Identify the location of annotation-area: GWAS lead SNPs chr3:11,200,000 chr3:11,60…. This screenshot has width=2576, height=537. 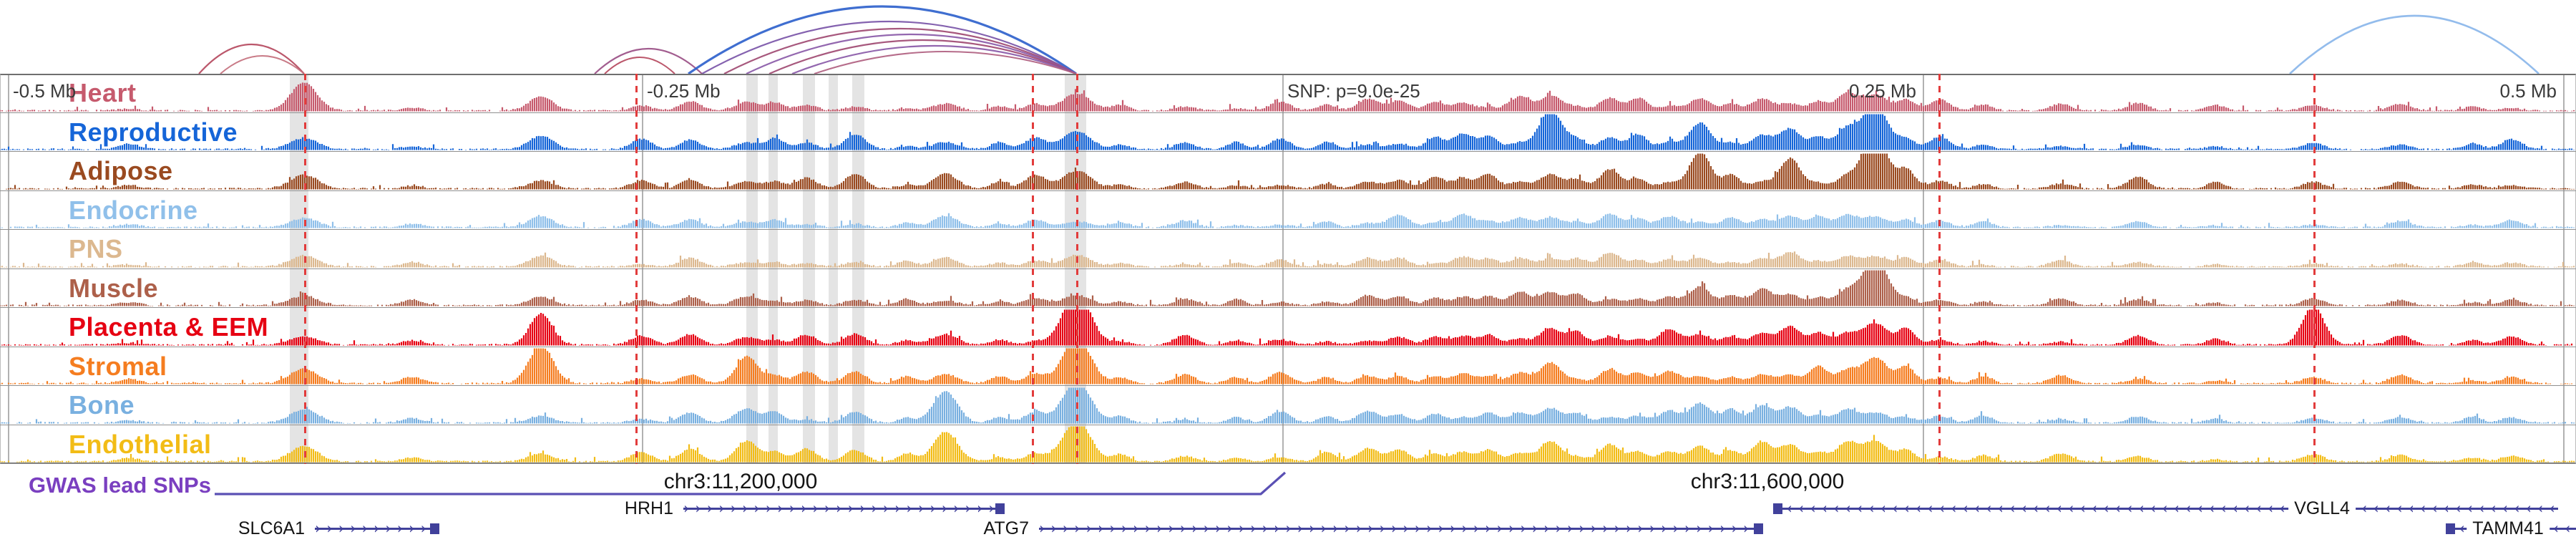
(1288, 500).